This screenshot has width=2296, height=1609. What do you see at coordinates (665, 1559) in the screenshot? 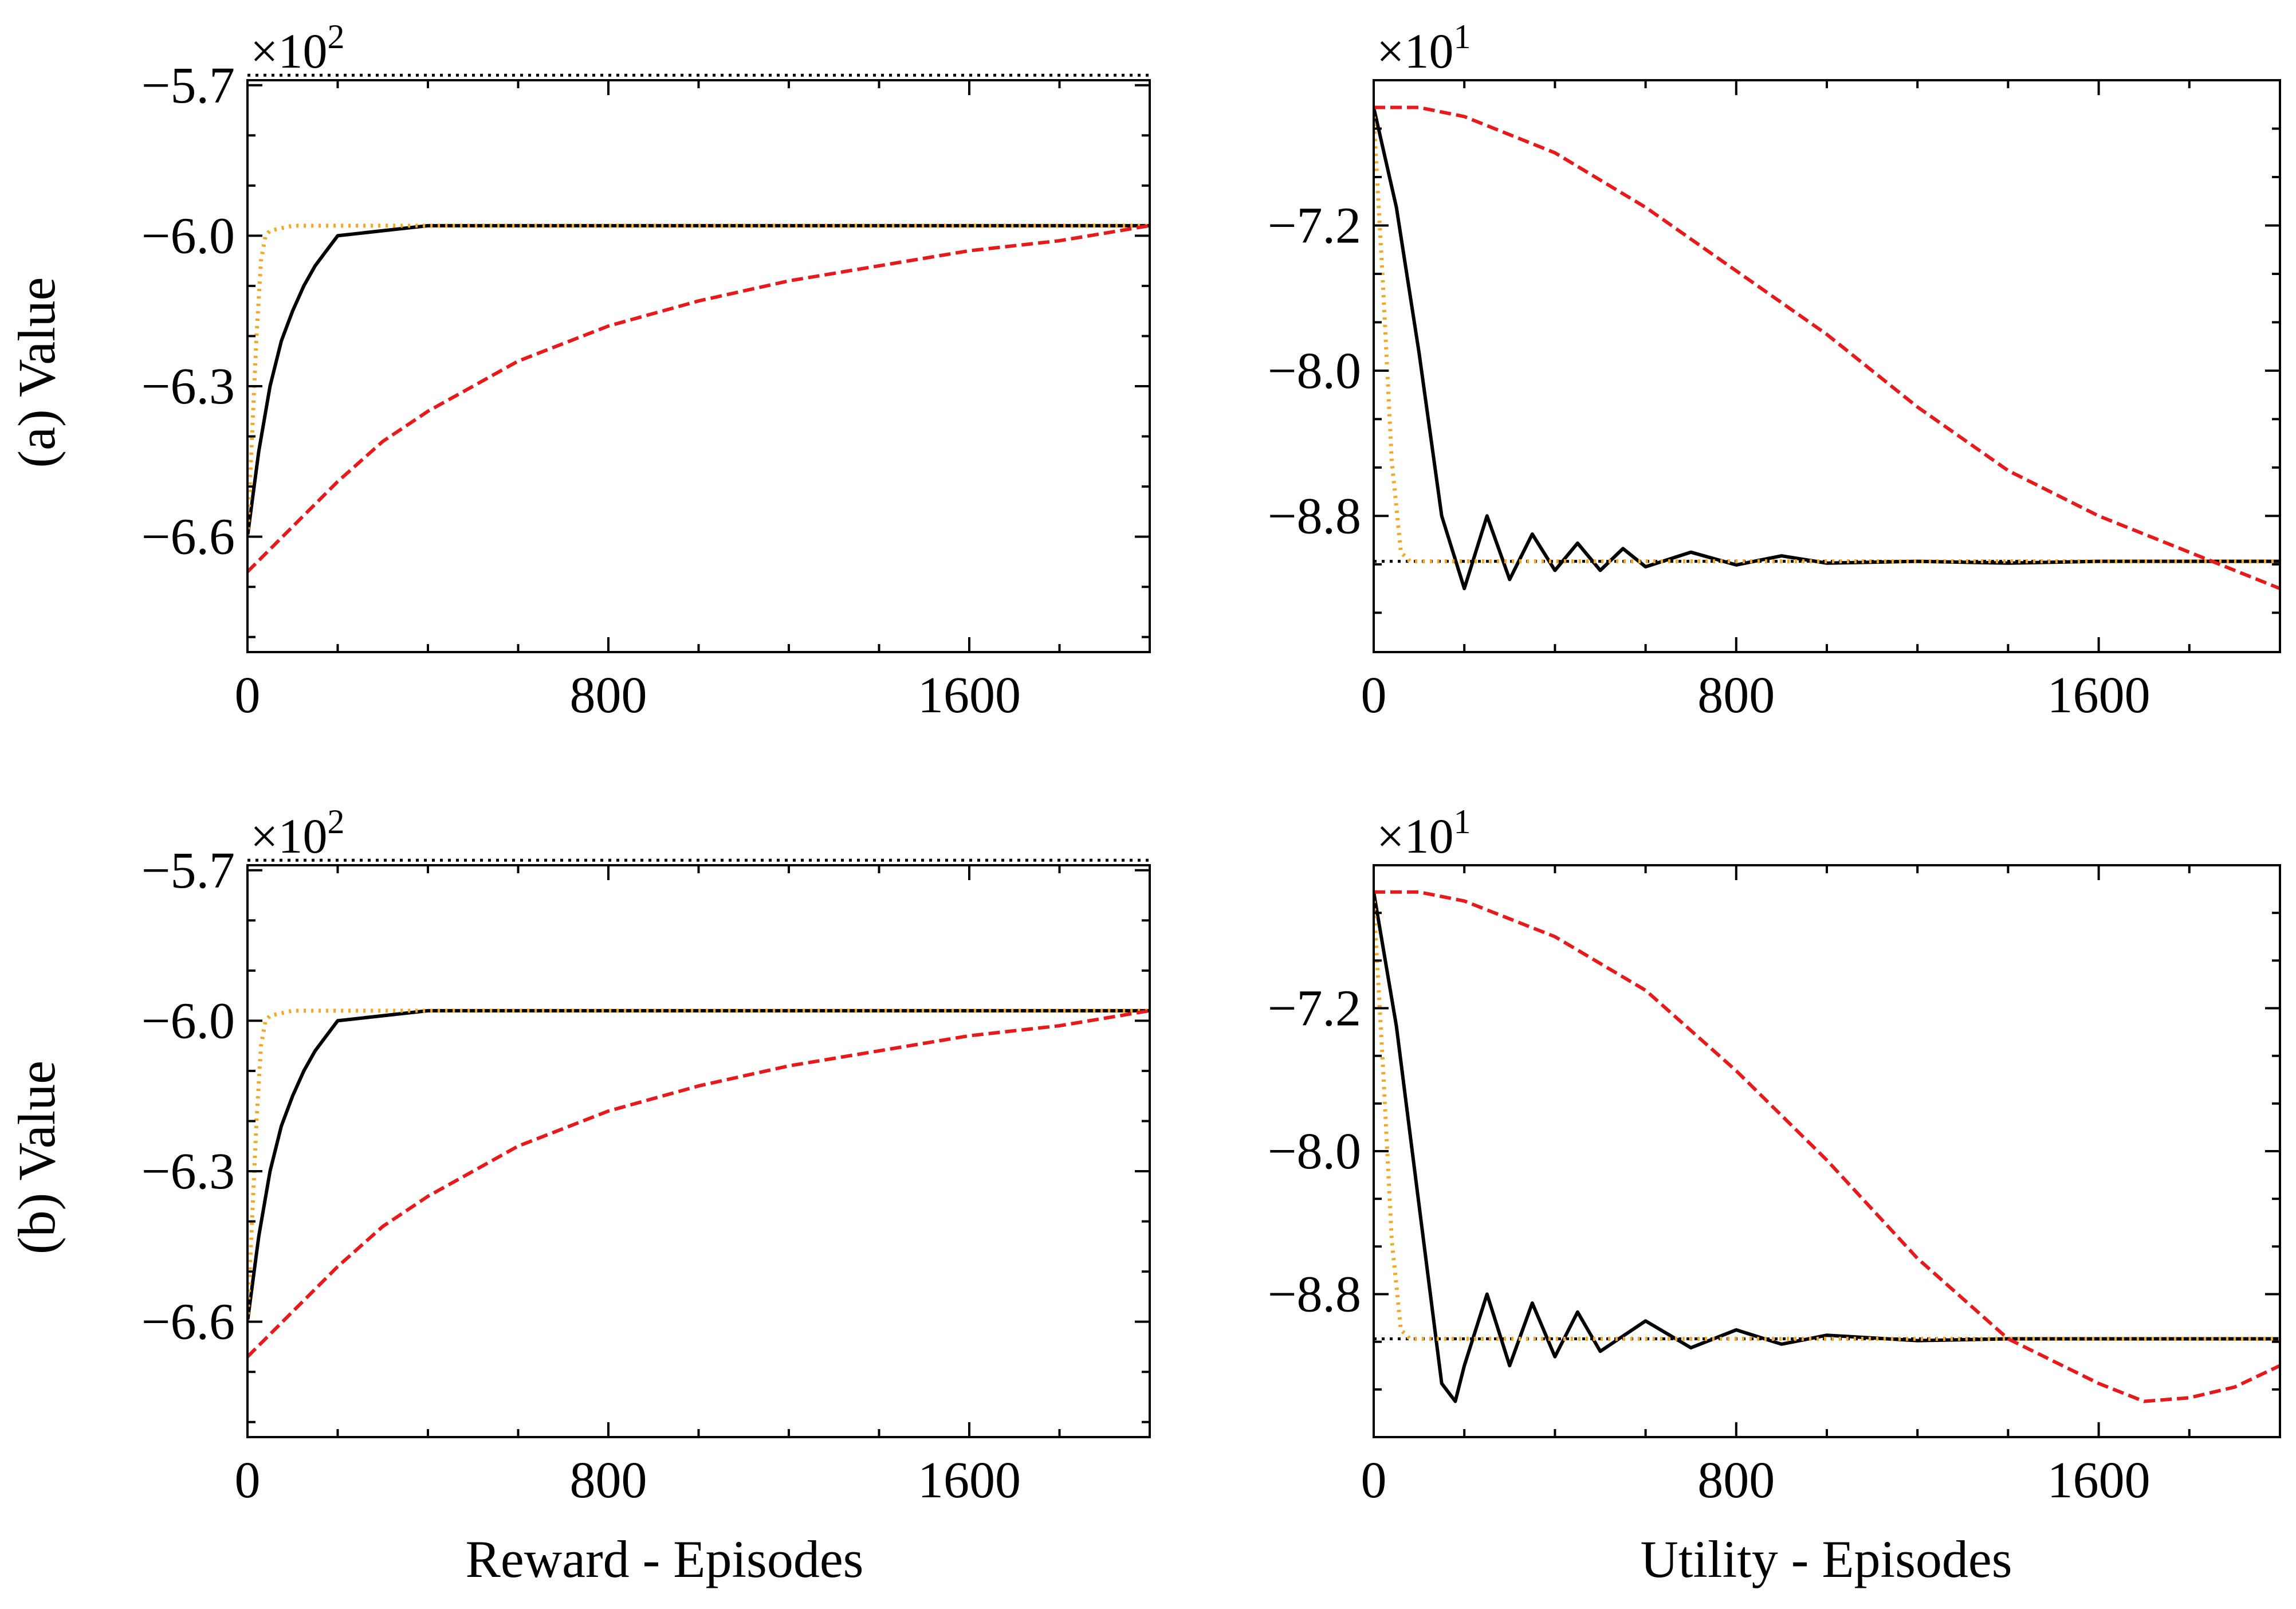
I see `x-axis-title-reward: Reward - Episodes` at bounding box center [665, 1559].